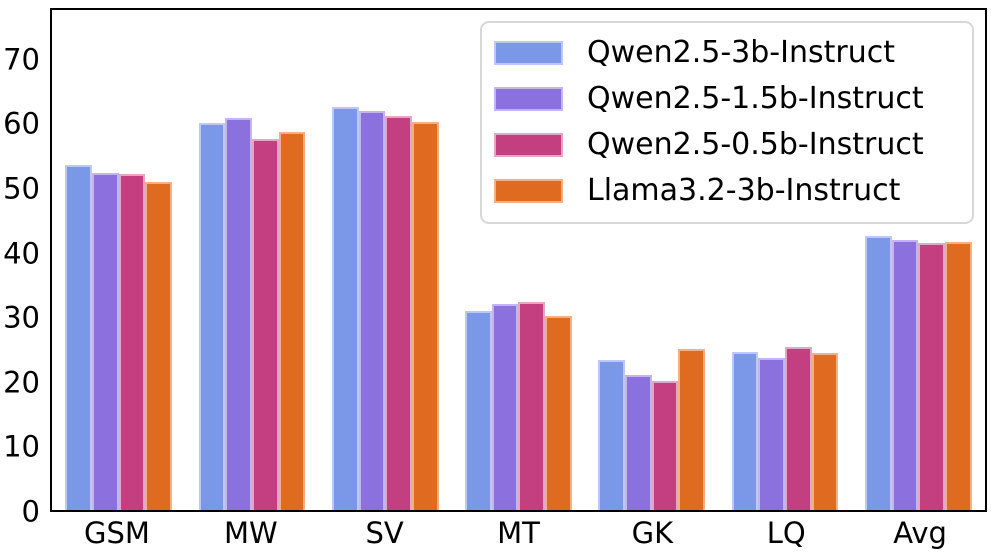  Describe the element at coordinates (878, 373) in the screenshot. I see `bar-avg-series0` at that location.